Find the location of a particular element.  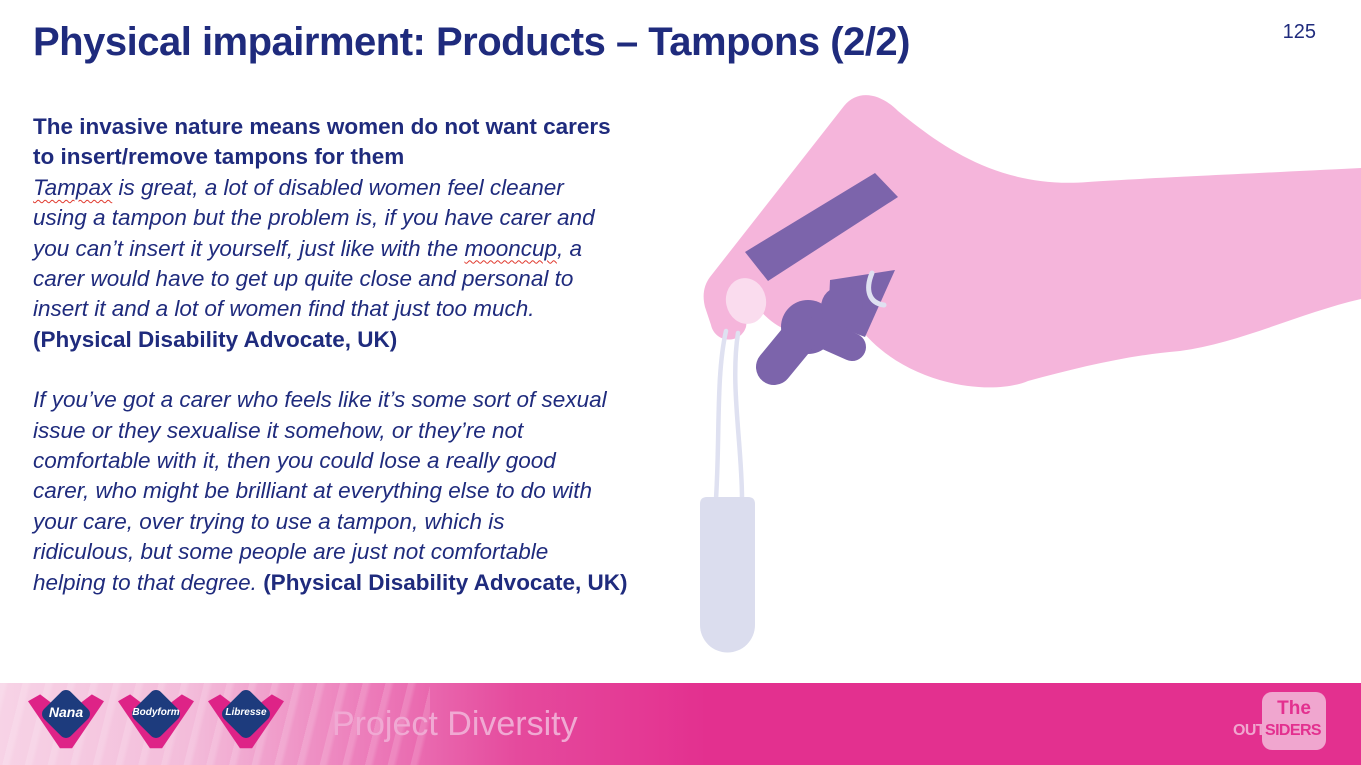

outsiders-line2: OUTSIDERS is located at coordinates (1277, 731).